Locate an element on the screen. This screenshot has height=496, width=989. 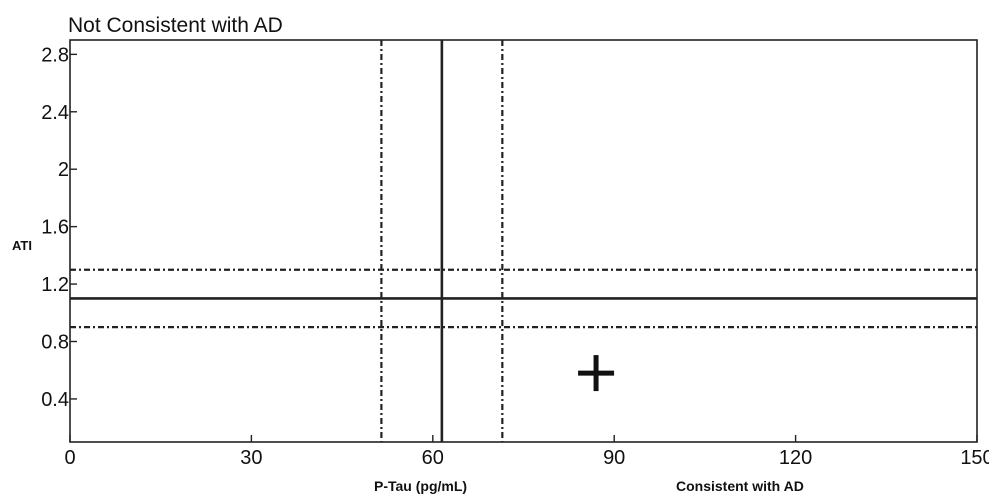
y-tick-label-2: 1.2 is located at coordinates (55, 285).